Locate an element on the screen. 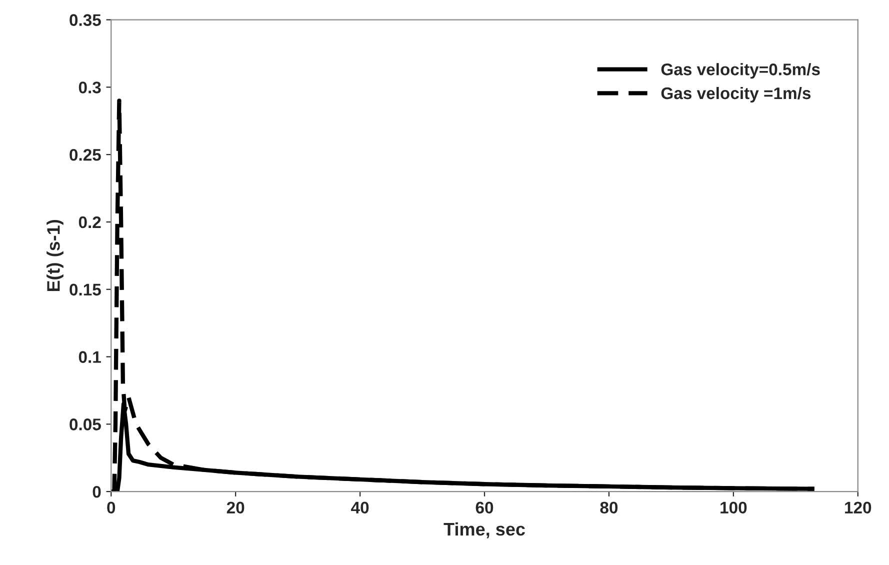  x-tick-label: 20 is located at coordinates (235, 508).